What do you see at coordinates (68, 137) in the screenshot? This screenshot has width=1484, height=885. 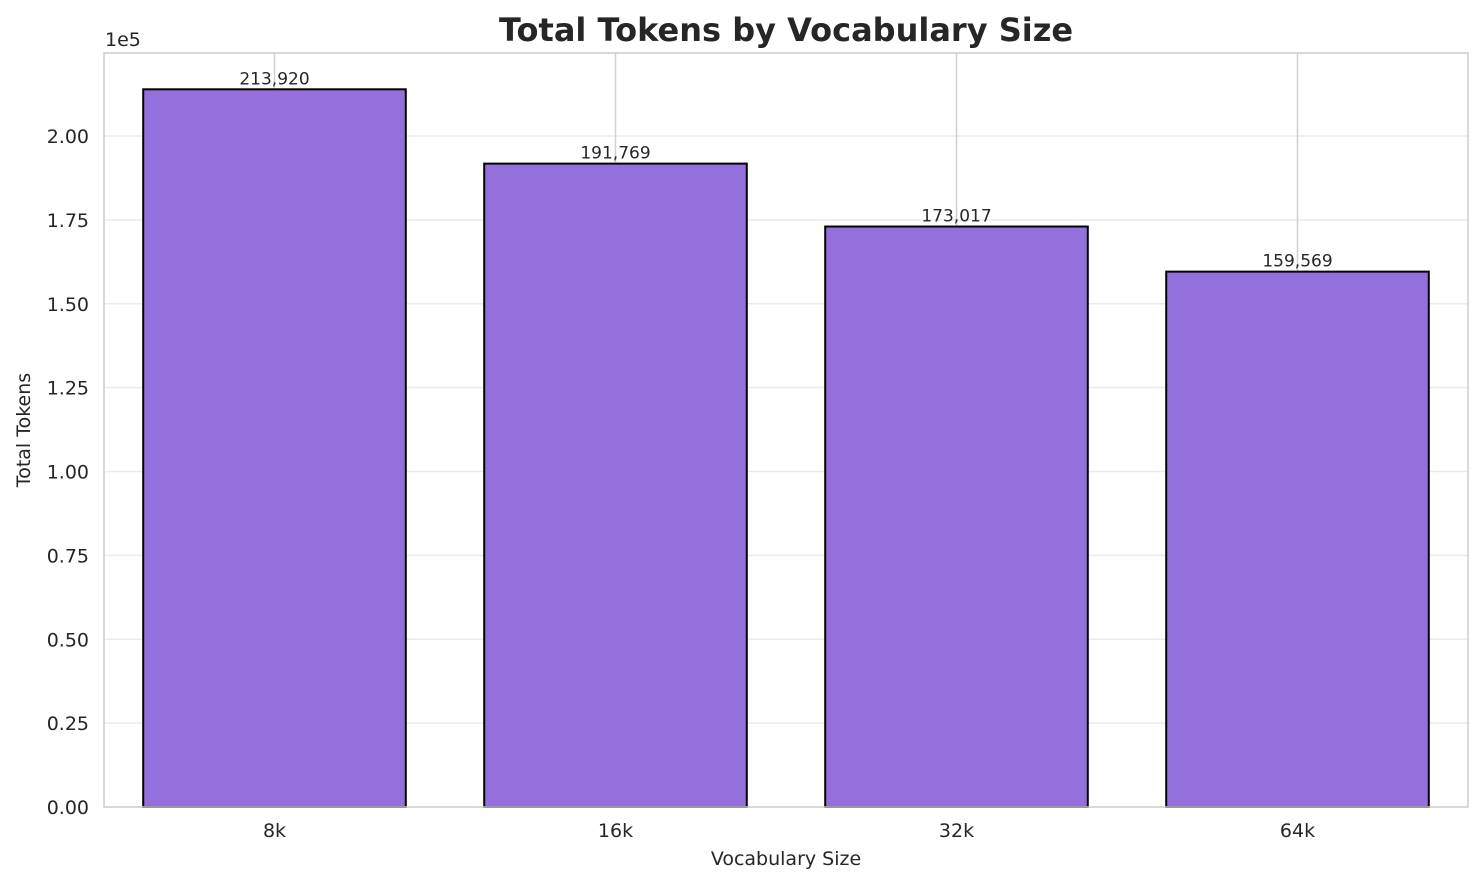 I see `y-tick-label: 2.00` at bounding box center [68, 137].